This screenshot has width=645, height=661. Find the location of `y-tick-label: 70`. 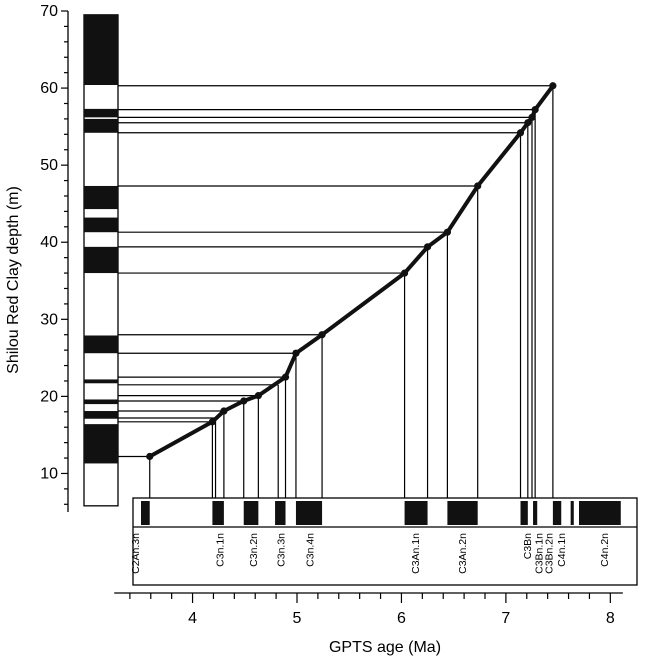

y-tick-label: 70 is located at coordinates (49, 11).